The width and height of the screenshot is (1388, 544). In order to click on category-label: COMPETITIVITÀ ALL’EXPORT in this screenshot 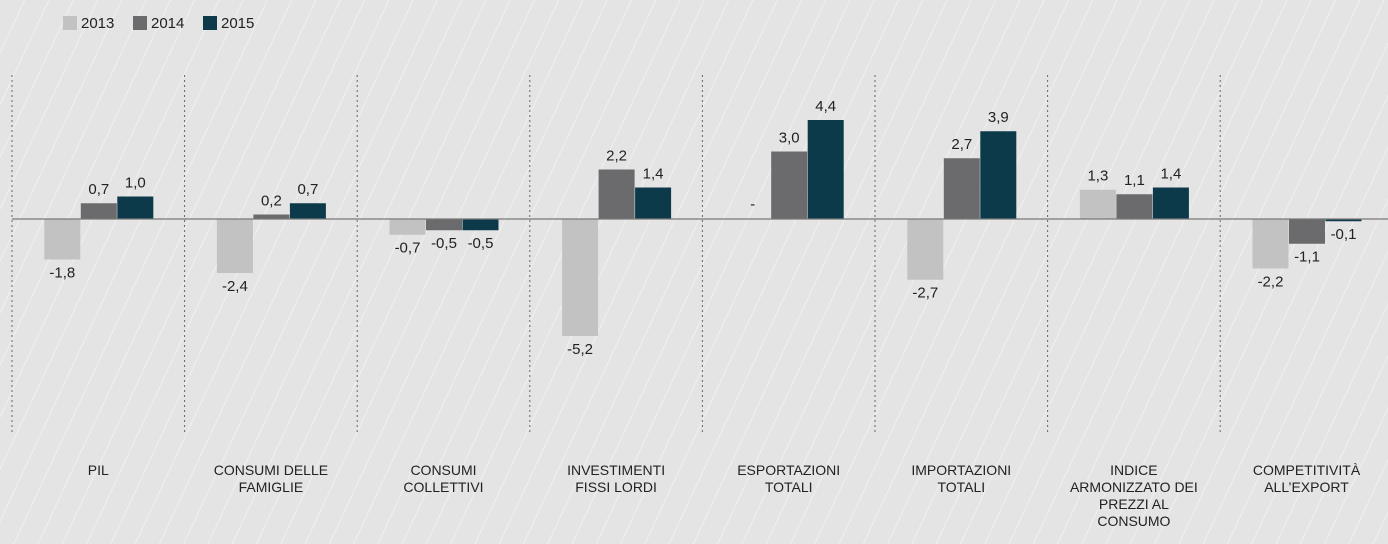, I will do `click(1306, 478)`.